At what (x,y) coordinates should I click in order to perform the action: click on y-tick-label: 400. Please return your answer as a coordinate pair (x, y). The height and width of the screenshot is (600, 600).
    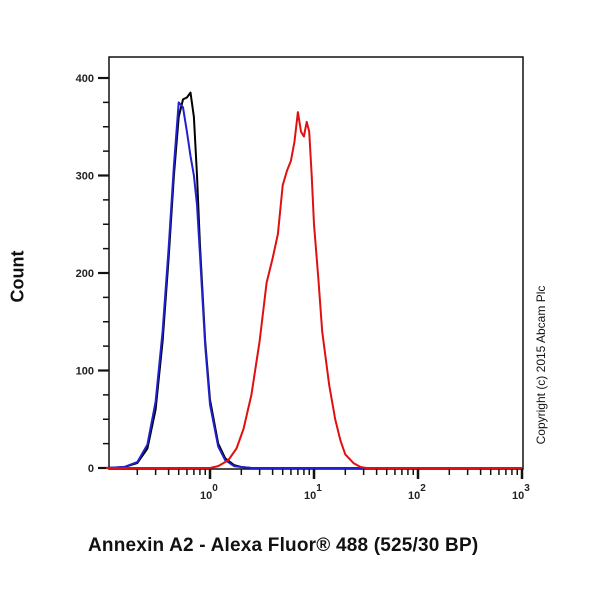
    Looking at the image, I should click on (85, 79).